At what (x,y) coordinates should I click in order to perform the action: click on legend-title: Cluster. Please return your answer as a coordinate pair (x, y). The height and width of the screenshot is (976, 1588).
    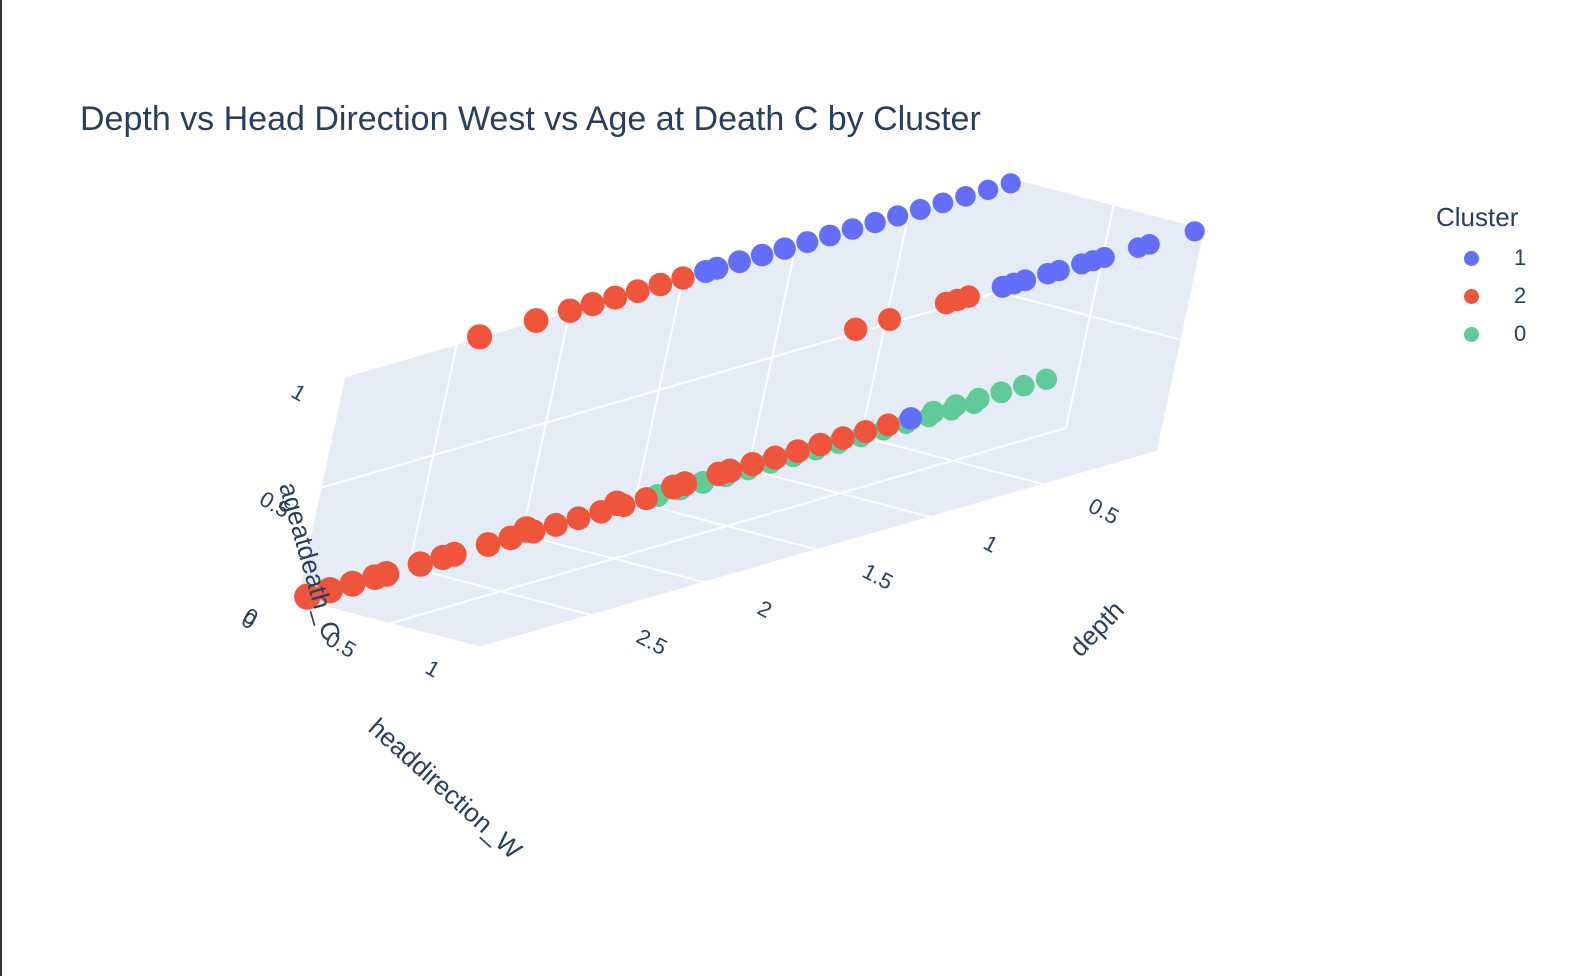
    Looking at the image, I should click on (1477, 217).